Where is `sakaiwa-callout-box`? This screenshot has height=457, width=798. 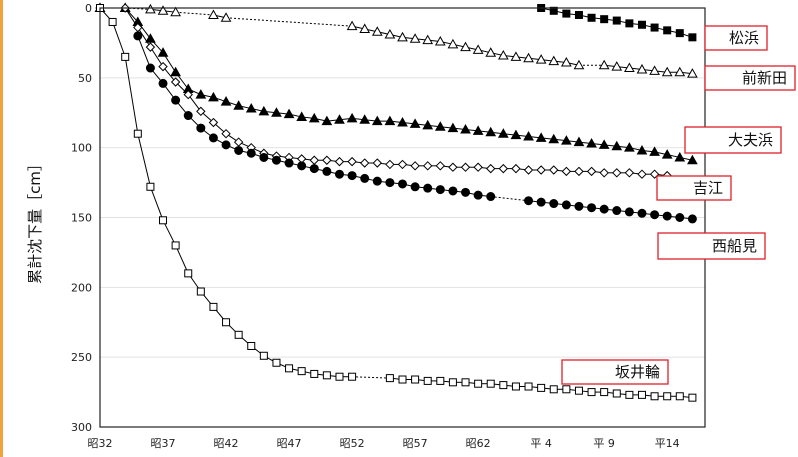 sakaiwa-callout-box is located at coordinates (615, 372).